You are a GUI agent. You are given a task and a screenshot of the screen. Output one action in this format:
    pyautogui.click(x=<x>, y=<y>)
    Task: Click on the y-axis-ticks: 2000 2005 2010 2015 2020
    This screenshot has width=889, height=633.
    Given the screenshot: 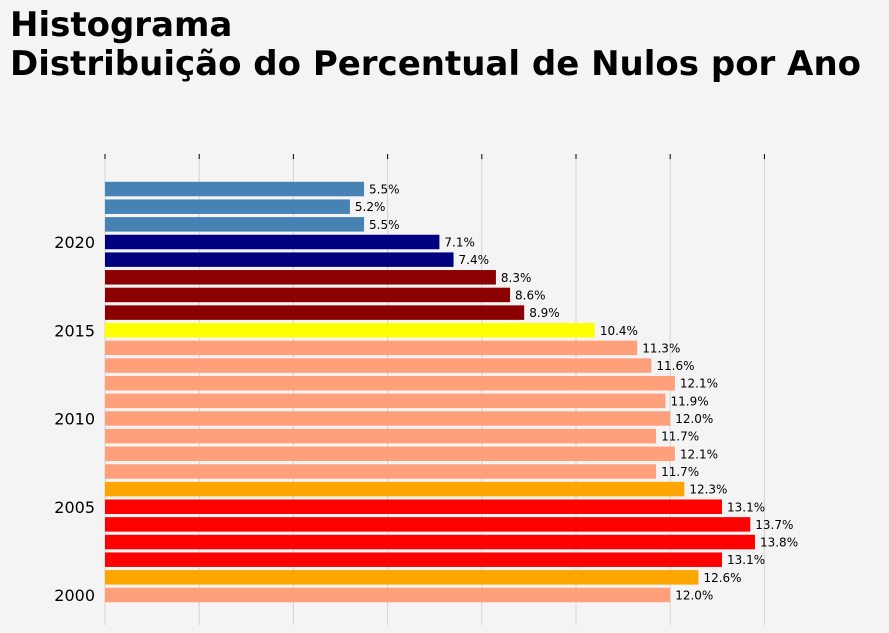 What is the action you would take?
    pyautogui.click(x=74, y=419)
    